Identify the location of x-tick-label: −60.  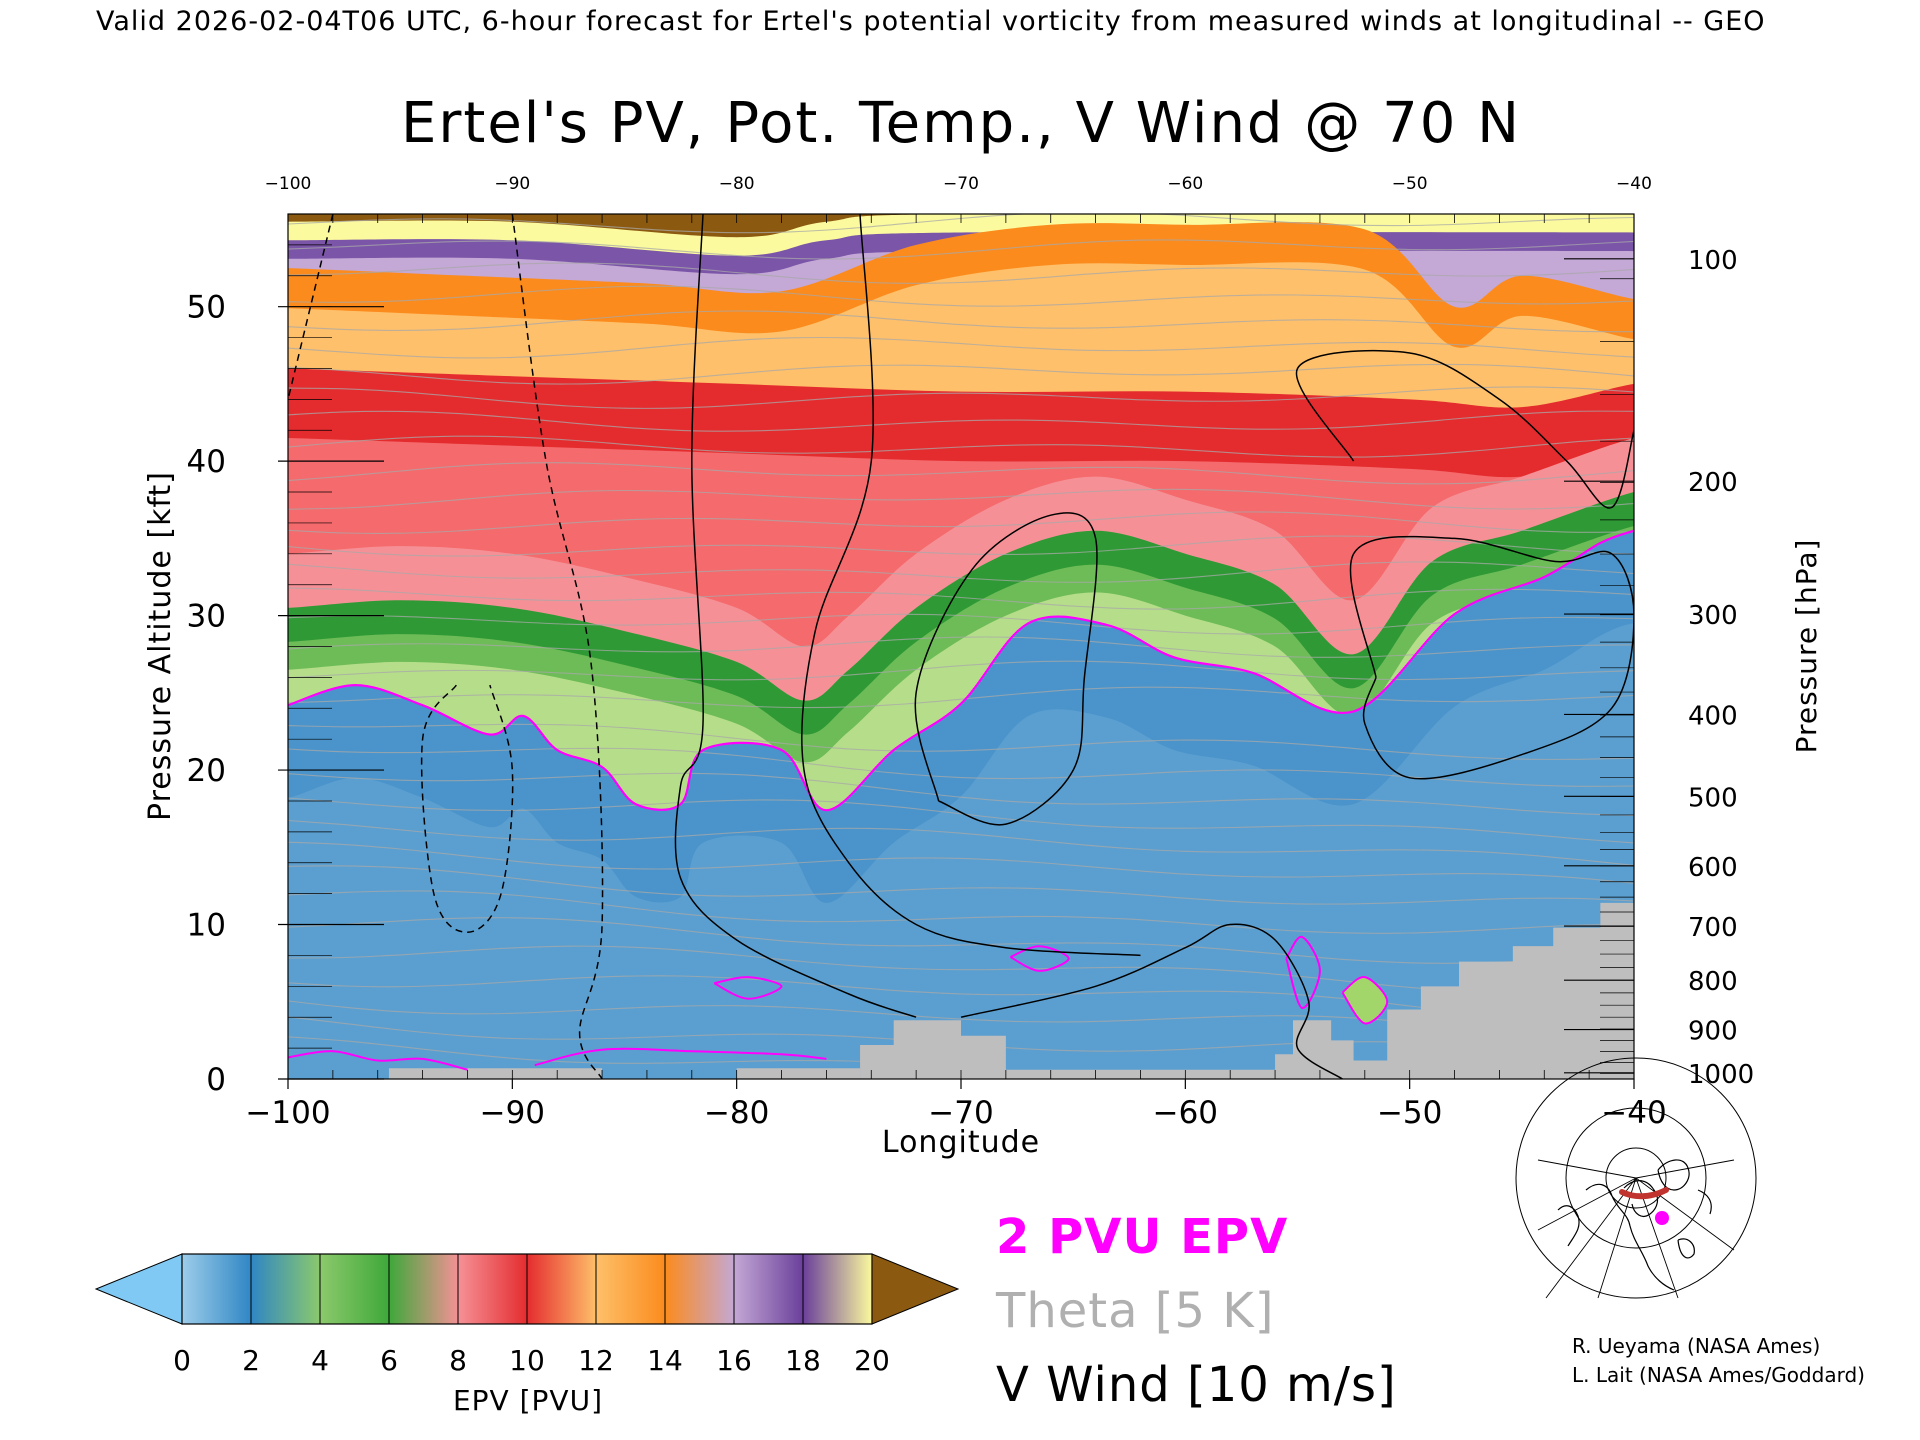
(1185, 1113).